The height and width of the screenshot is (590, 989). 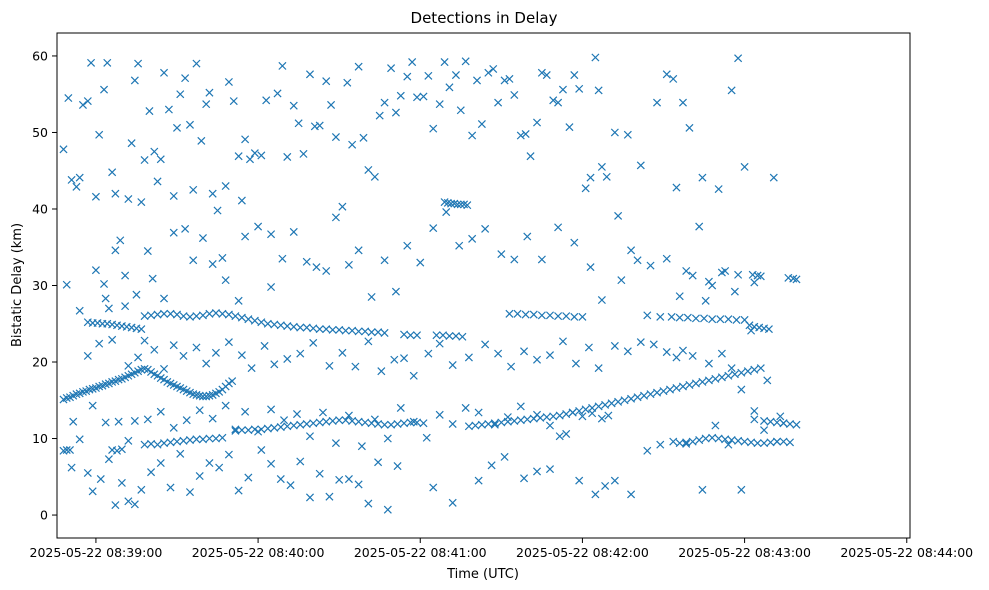 What do you see at coordinates (40, 208) in the screenshot?
I see `y-tick-label: 40` at bounding box center [40, 208].